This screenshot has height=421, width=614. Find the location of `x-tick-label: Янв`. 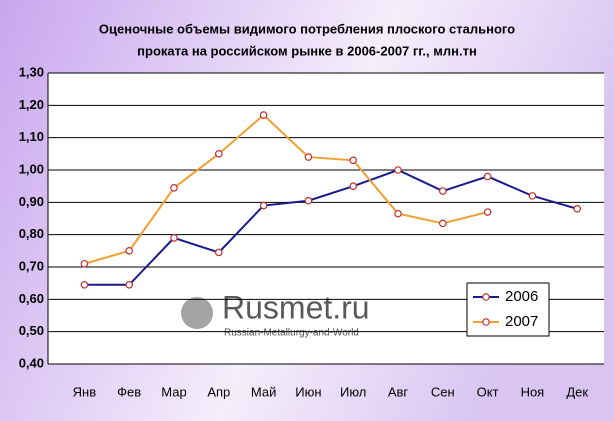

x-tick-label: Янв is located at coordinates (85, 391).